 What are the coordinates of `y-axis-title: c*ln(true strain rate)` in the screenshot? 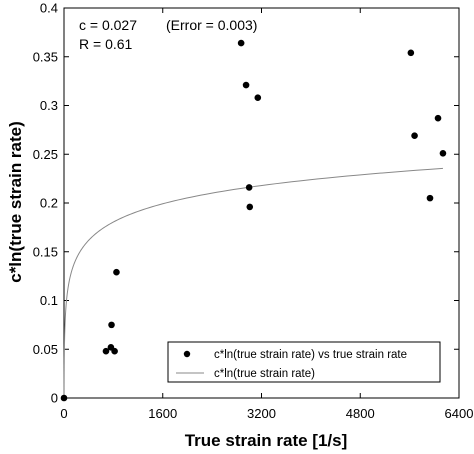 It's located at (15, 202).